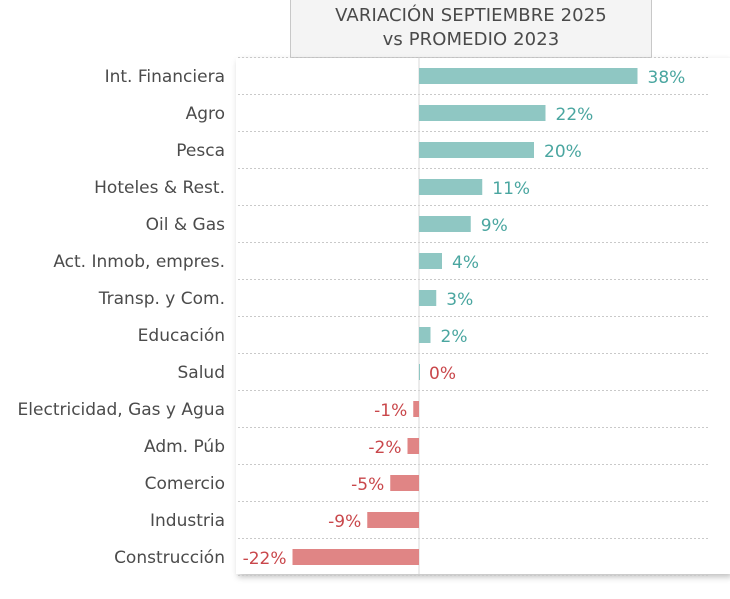 The height and width of the screenshot is (599, 730). What do you see at coordinates (454, 337) in the screenshot?
I see `value-label: 2%` at bounding box center [454, 337].